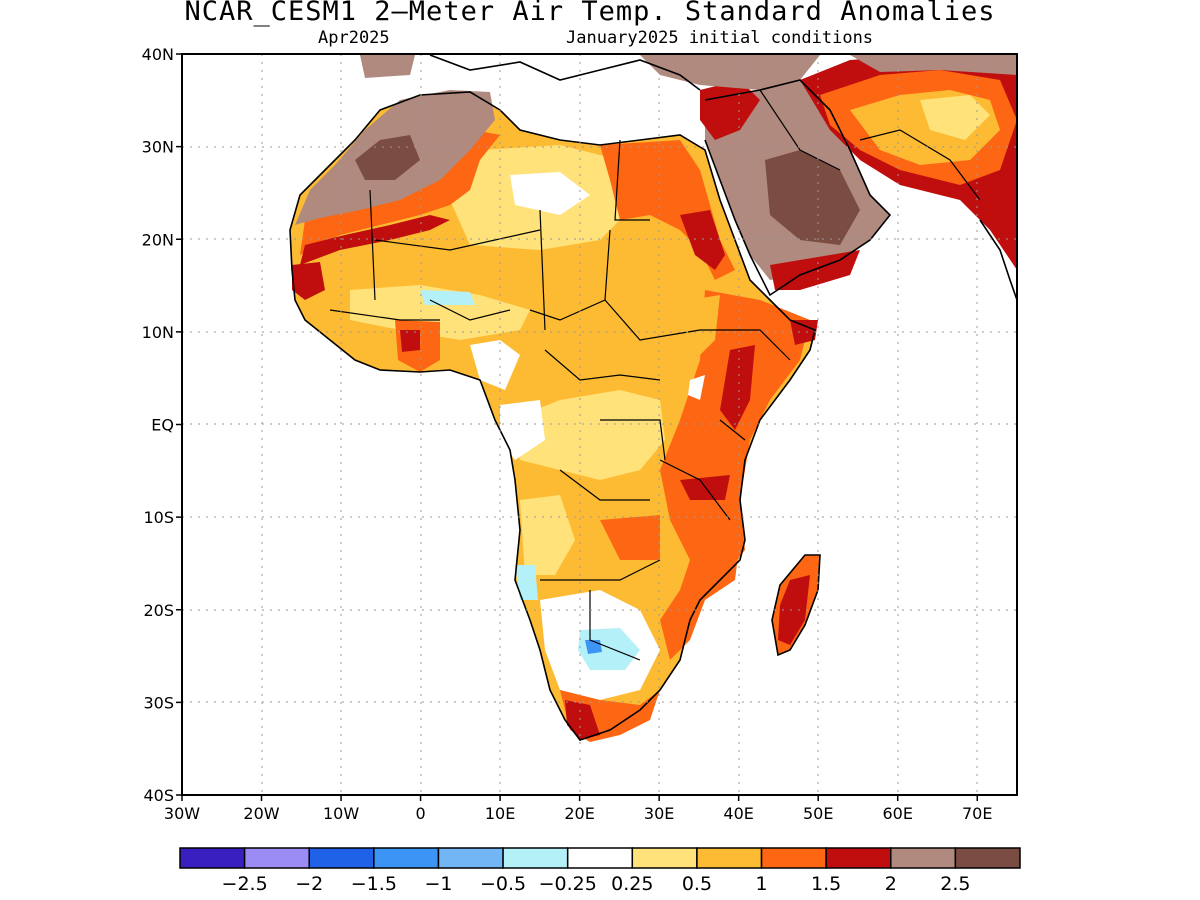 The image size is (1200, 900). What do you see at coordinates (522, 430) in the screenshot?
I see `congo-white` at bounding box center [522, 430].